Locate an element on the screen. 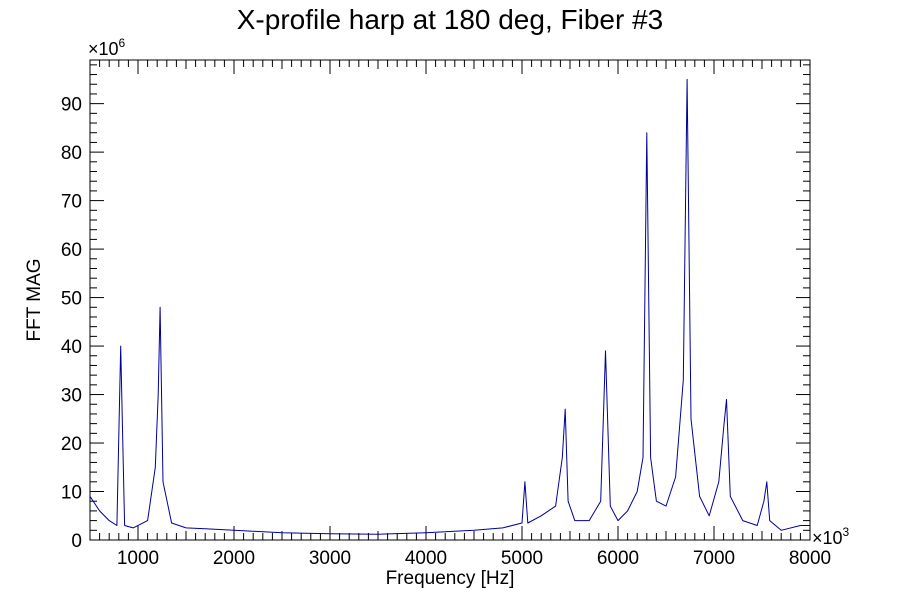  x-tick-label: 2000 is located at coordinates (234, 558).